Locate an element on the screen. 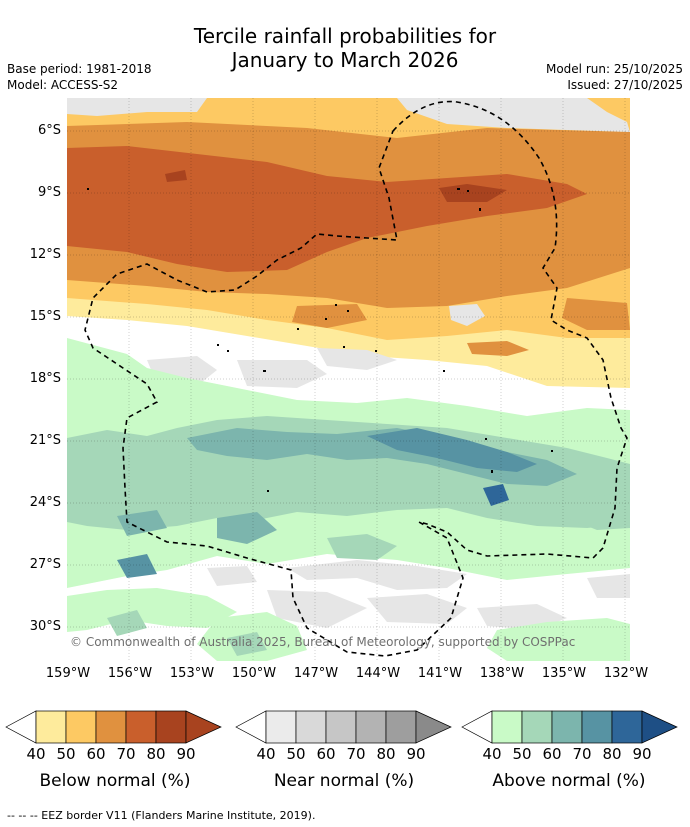  colorbar-near-normal is located at coordinates (343, 727).